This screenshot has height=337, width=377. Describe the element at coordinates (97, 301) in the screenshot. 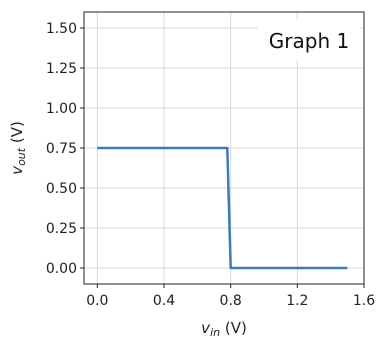

I see `x-tick-label: 0.0` at that location.